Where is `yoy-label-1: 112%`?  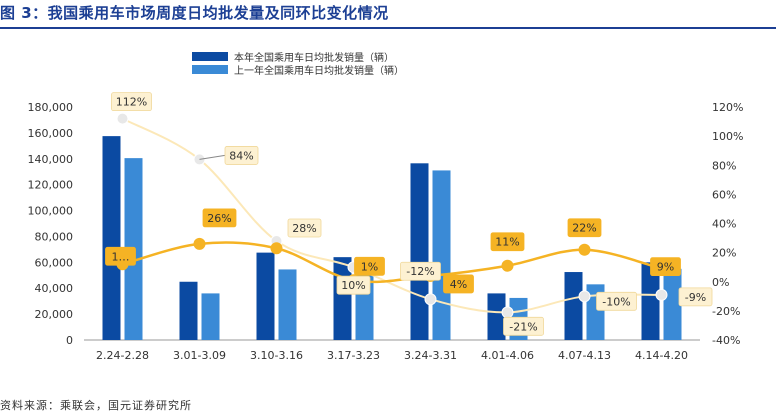
yoy-label-1: 112% is located at coordinates (131, 102).